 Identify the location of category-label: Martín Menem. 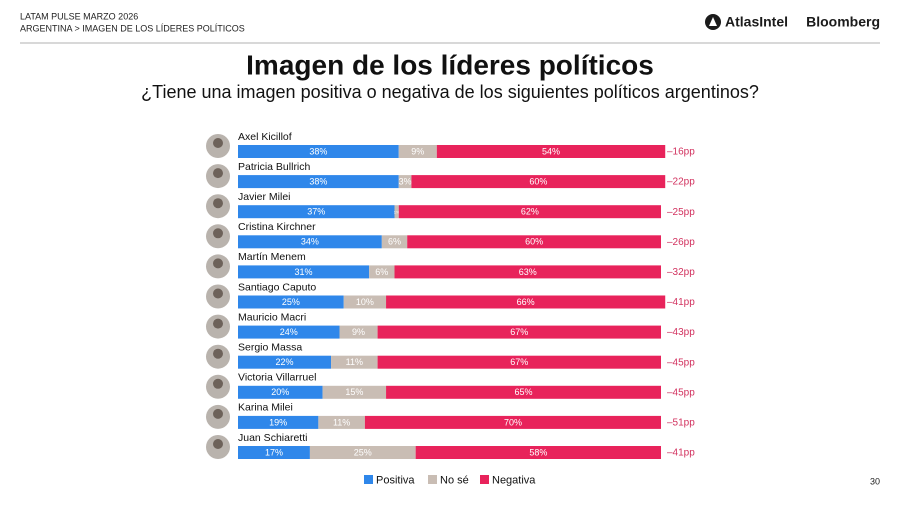
(272, 257).